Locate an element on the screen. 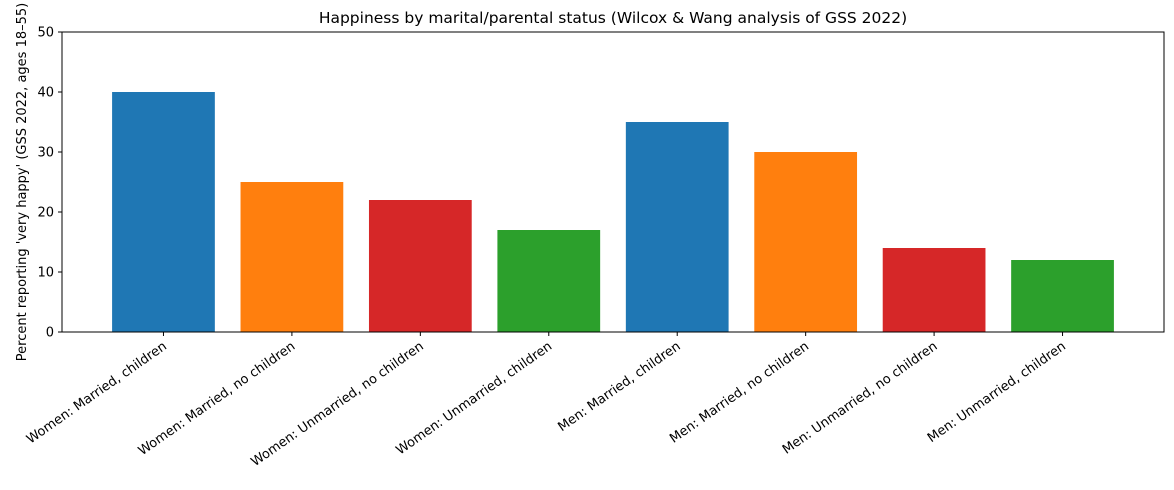  x-tick-label: Men: Married, no children is located at coordinates (739, 393).